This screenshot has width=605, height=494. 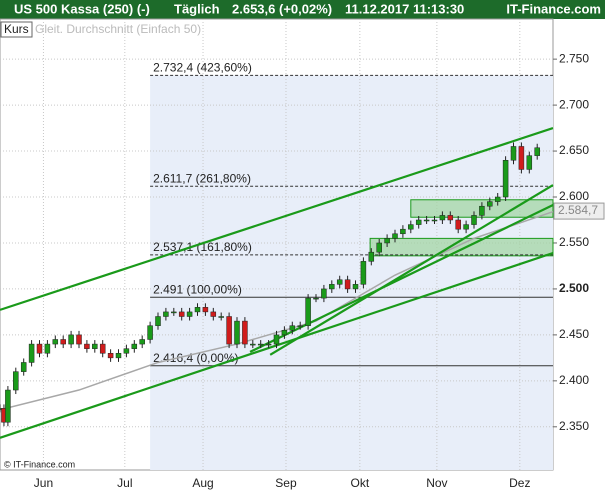 What do you see at coordinates (574, 196) in the screenshot?
I see `y-tick-label: 2.600` at bounding box center [574, 196].